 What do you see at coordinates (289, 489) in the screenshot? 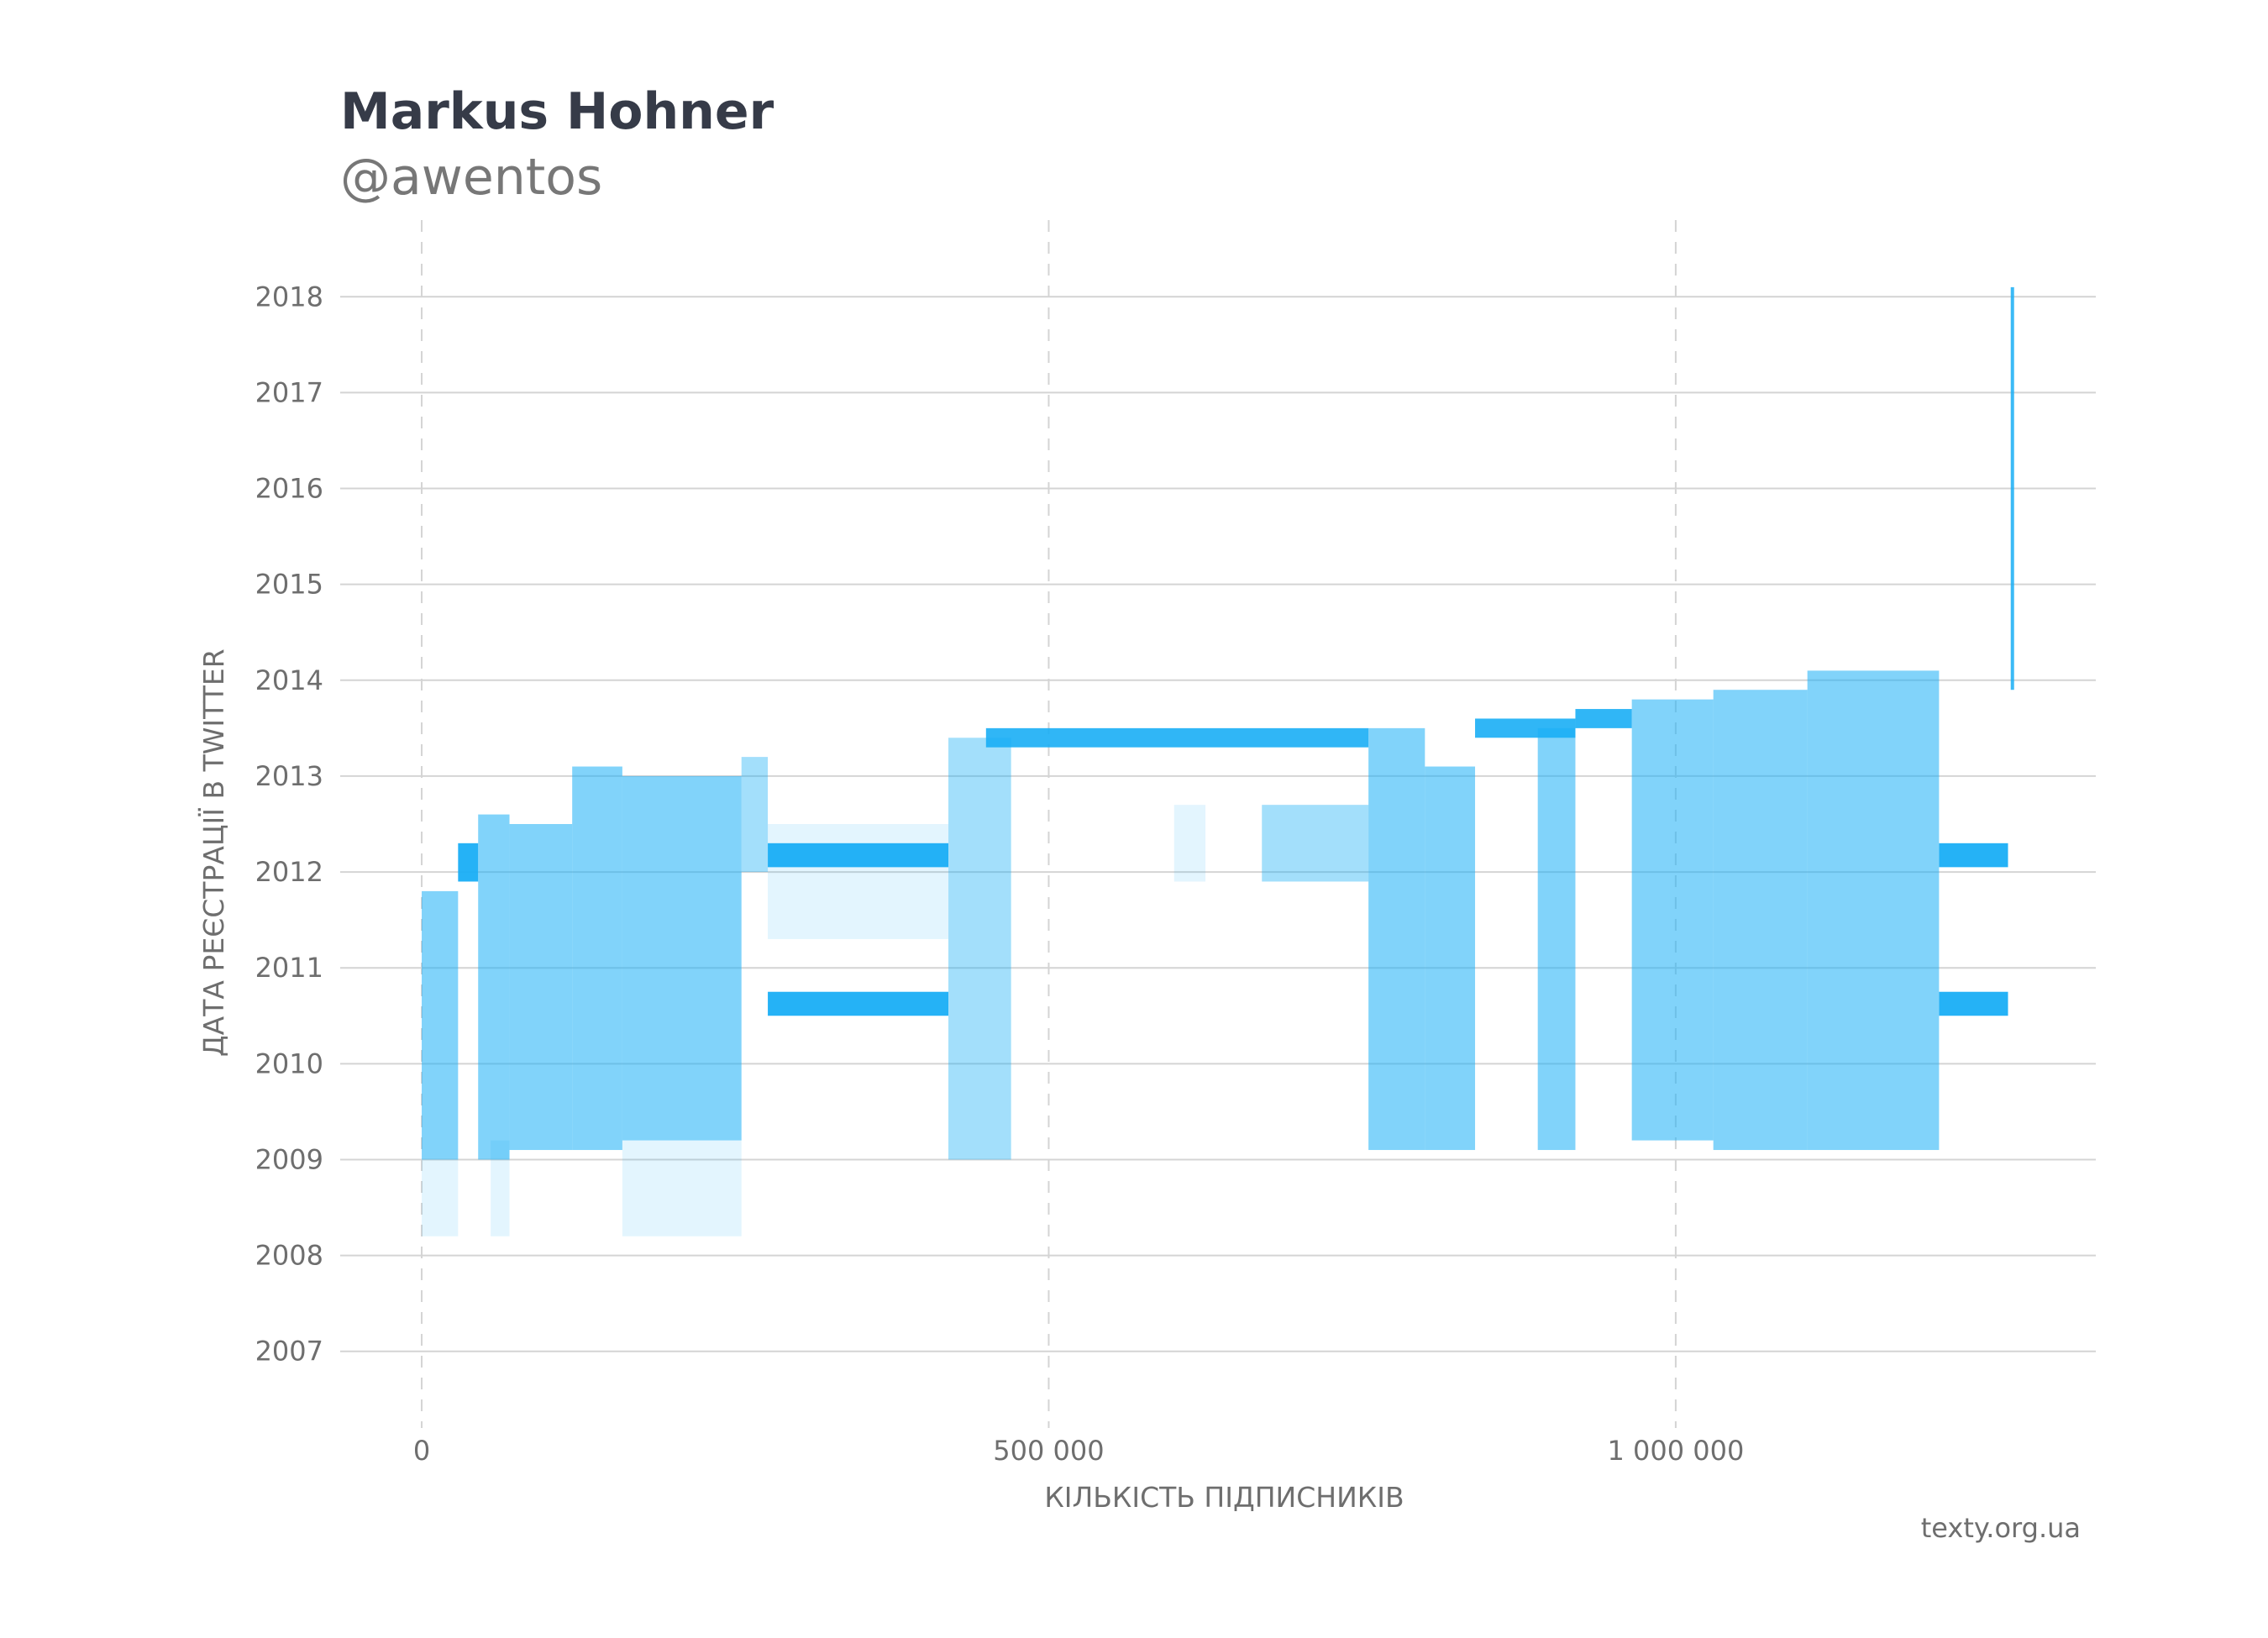
I see `y-tick-label: 2016` at bounding box center [289, 489].